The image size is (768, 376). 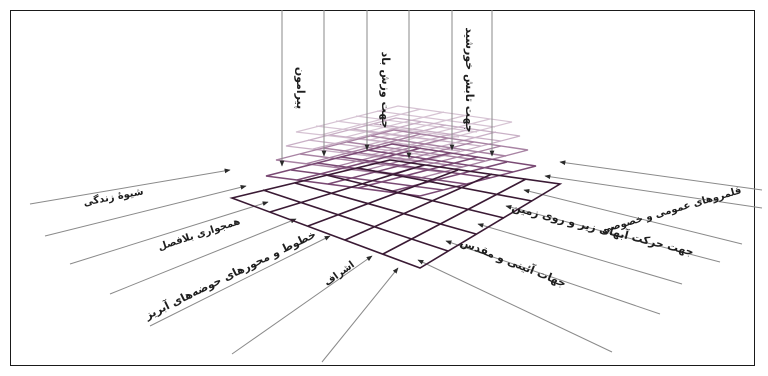 I want to click on label-neighborhood: همجواری بلافصل, so click(x=199, y=234).